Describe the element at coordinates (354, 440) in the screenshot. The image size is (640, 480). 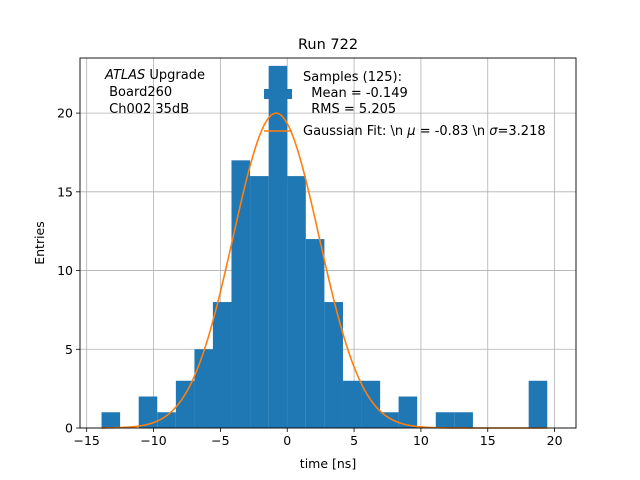
I see `x-tick-label: 5` at that location.